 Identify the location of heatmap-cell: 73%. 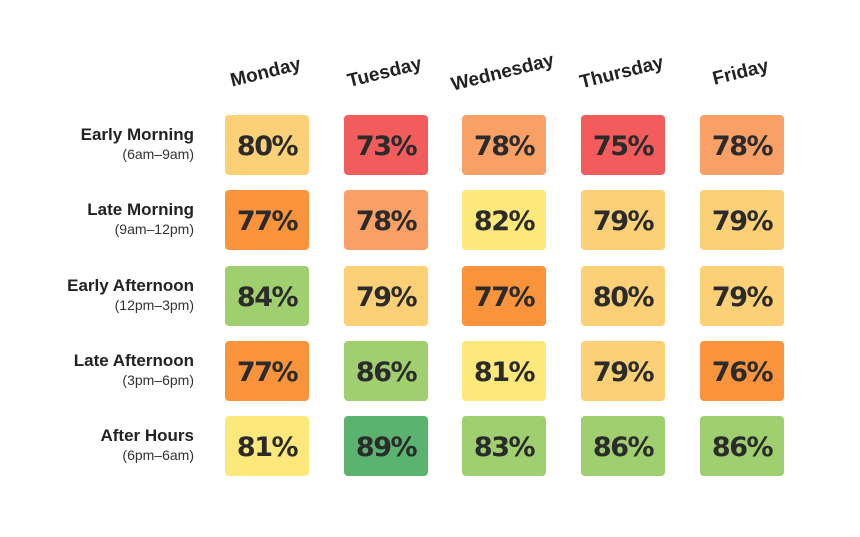
(386, 145).